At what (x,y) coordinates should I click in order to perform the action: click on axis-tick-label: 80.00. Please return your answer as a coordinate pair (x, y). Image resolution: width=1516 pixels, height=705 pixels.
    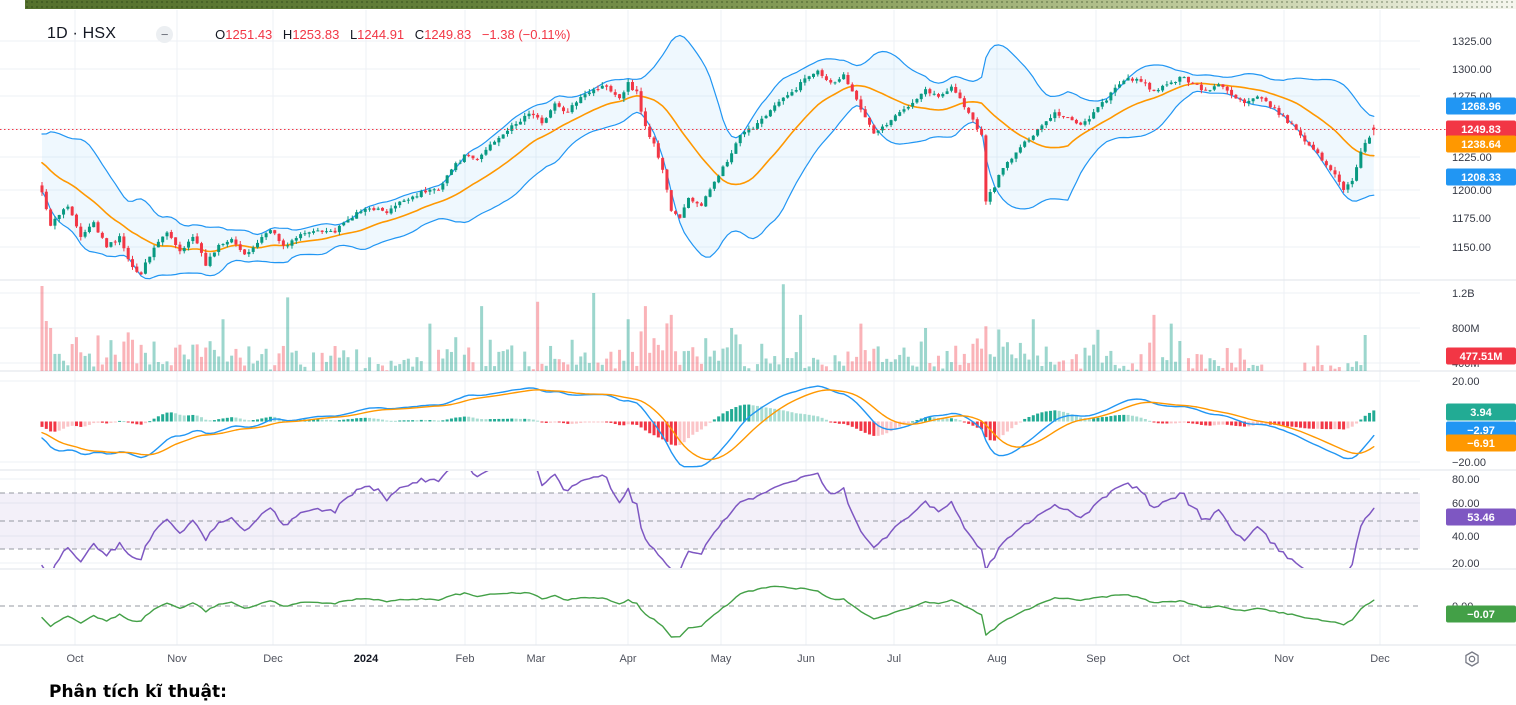
    Looking at the image, I should click on (1466, 480).